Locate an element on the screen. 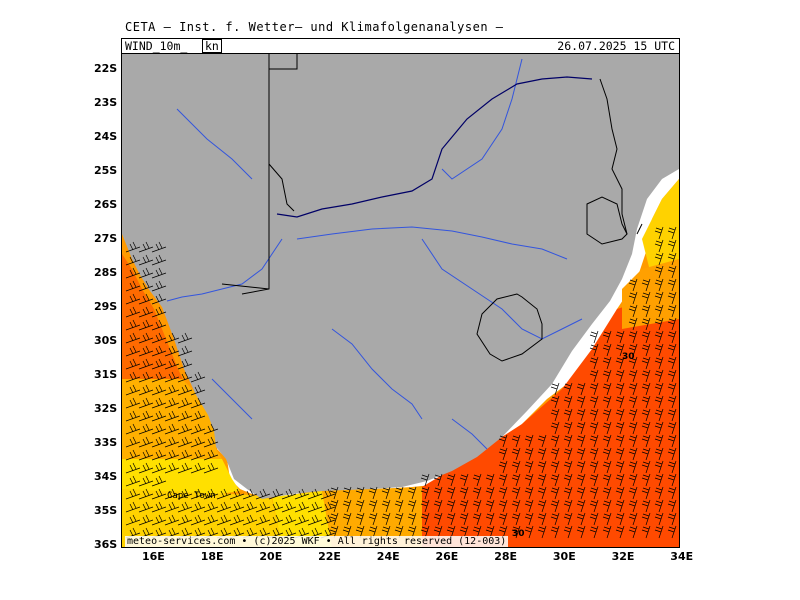 This screenshot has height=600, width=800. lat-tick-label: 34S is located at coordinates (106, 476).